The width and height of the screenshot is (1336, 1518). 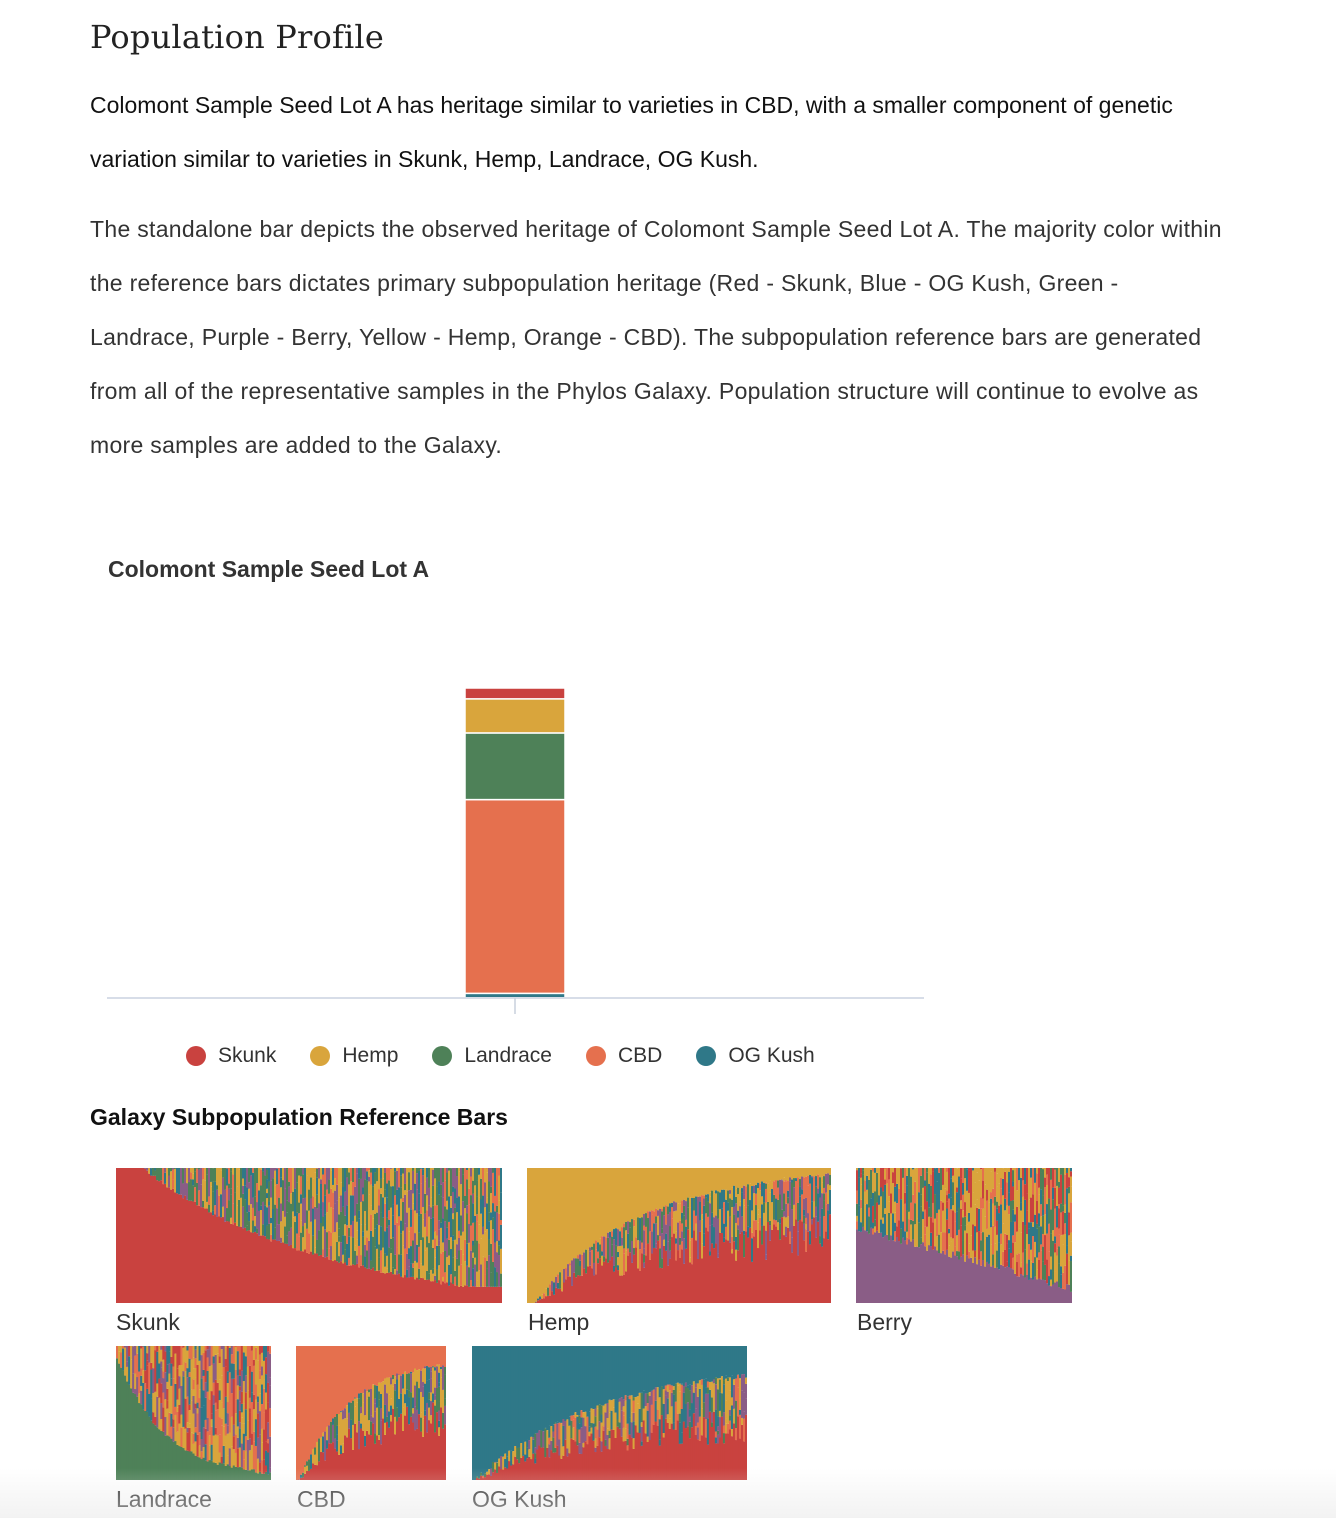 I want to click on bar-segment-cbd, so click(x=515, y=896).